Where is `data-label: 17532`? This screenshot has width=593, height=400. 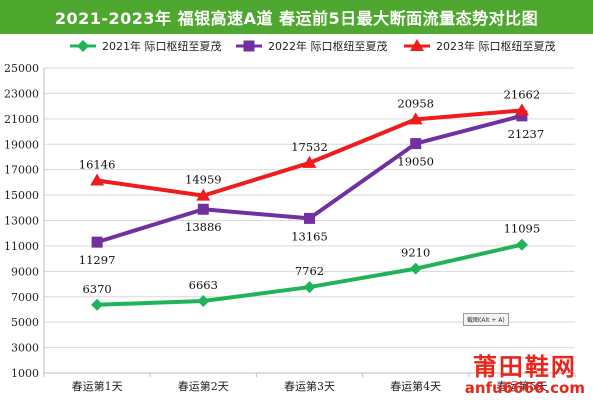
data-label: 17532 is located at coordinates (309, 147).